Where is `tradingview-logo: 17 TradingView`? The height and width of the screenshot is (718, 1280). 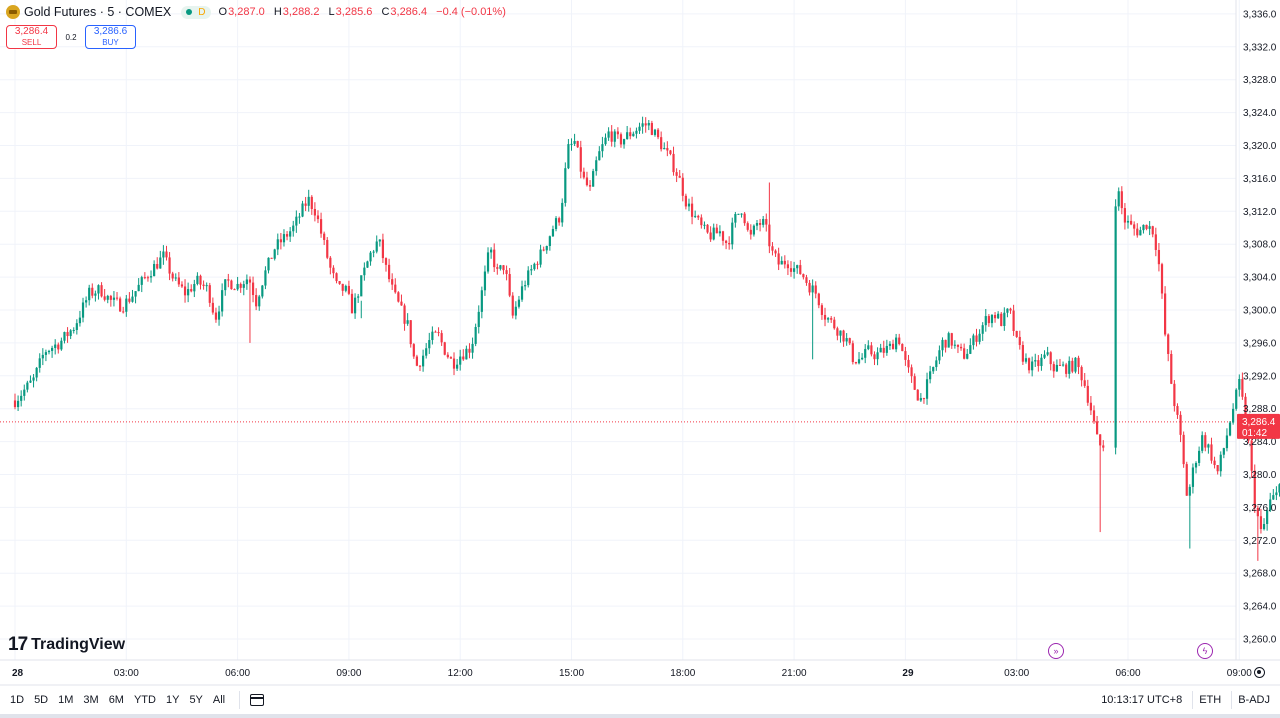
tradingview-logo: 17 TradingView is located at coordinates (66, 645).